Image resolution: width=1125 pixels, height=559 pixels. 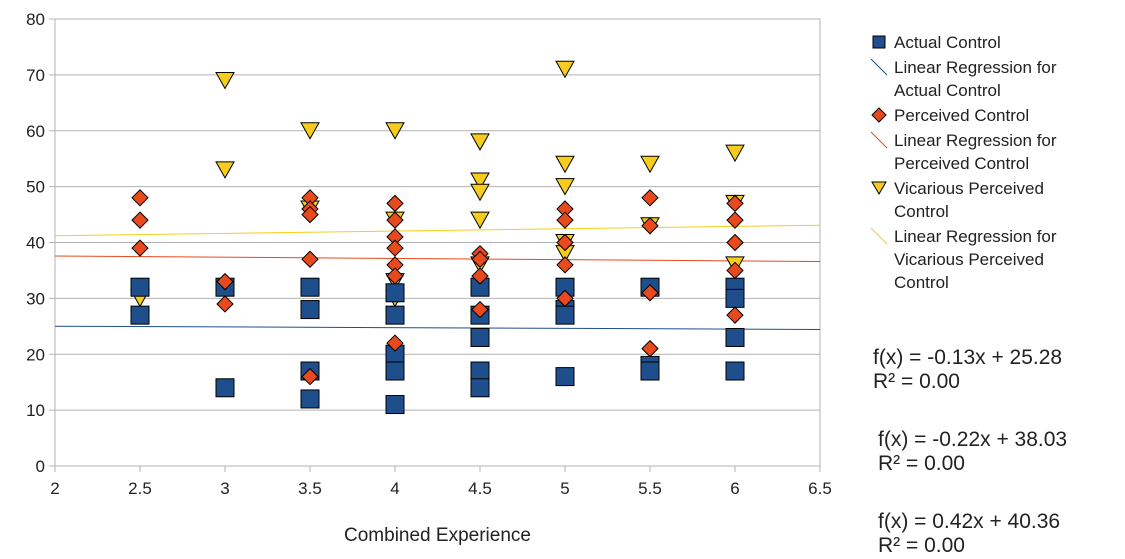 What do you see at coordinates (962, 115) in the screenshot?
I see `legend-label: Perceived Control` at bounding box center [962, 115].